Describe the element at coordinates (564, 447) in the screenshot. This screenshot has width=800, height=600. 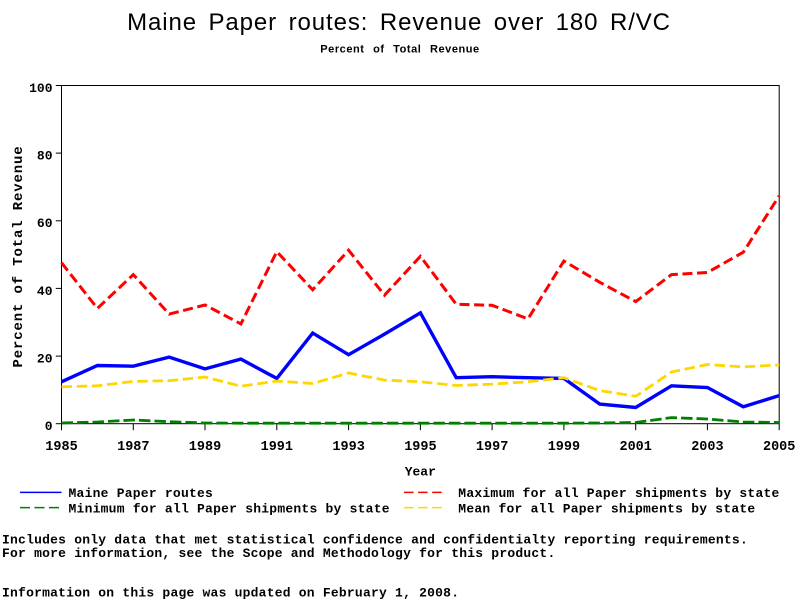
I see `svg-text: 1999` at that location.